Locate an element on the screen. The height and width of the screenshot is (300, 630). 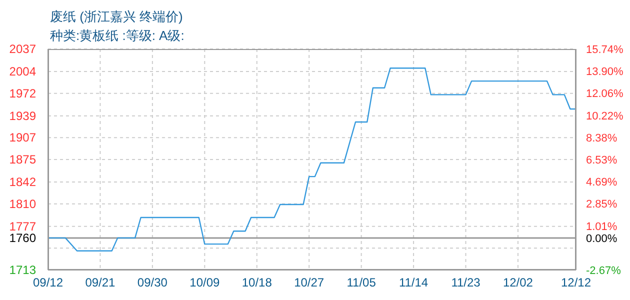
x-tick-label: 09/12 is located at coordinates (48, 283).